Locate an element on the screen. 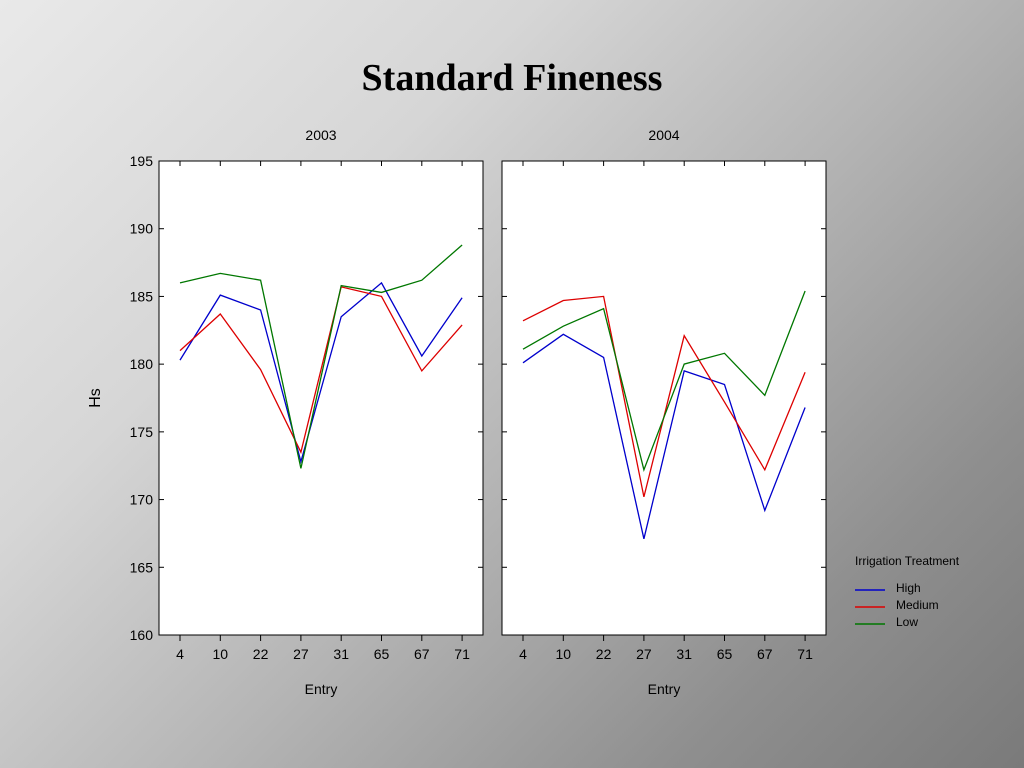 This screenshot has height=768, width=1024. page-title: Standard Fineness is located at coordinates (512, 78).